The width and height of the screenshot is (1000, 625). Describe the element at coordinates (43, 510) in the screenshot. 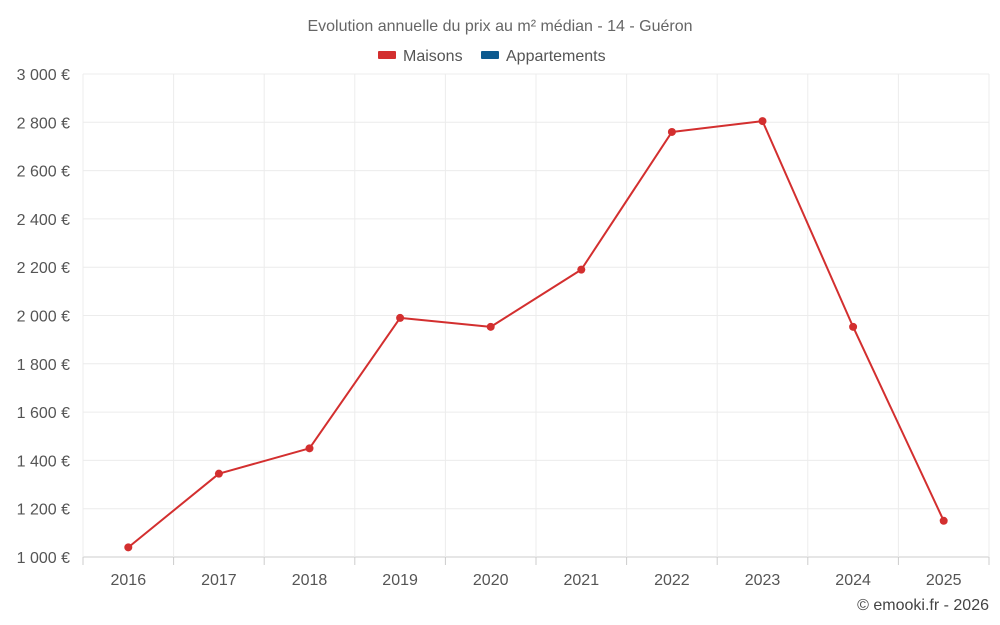

I see `y-tick-label: 1 200 €` at that location.